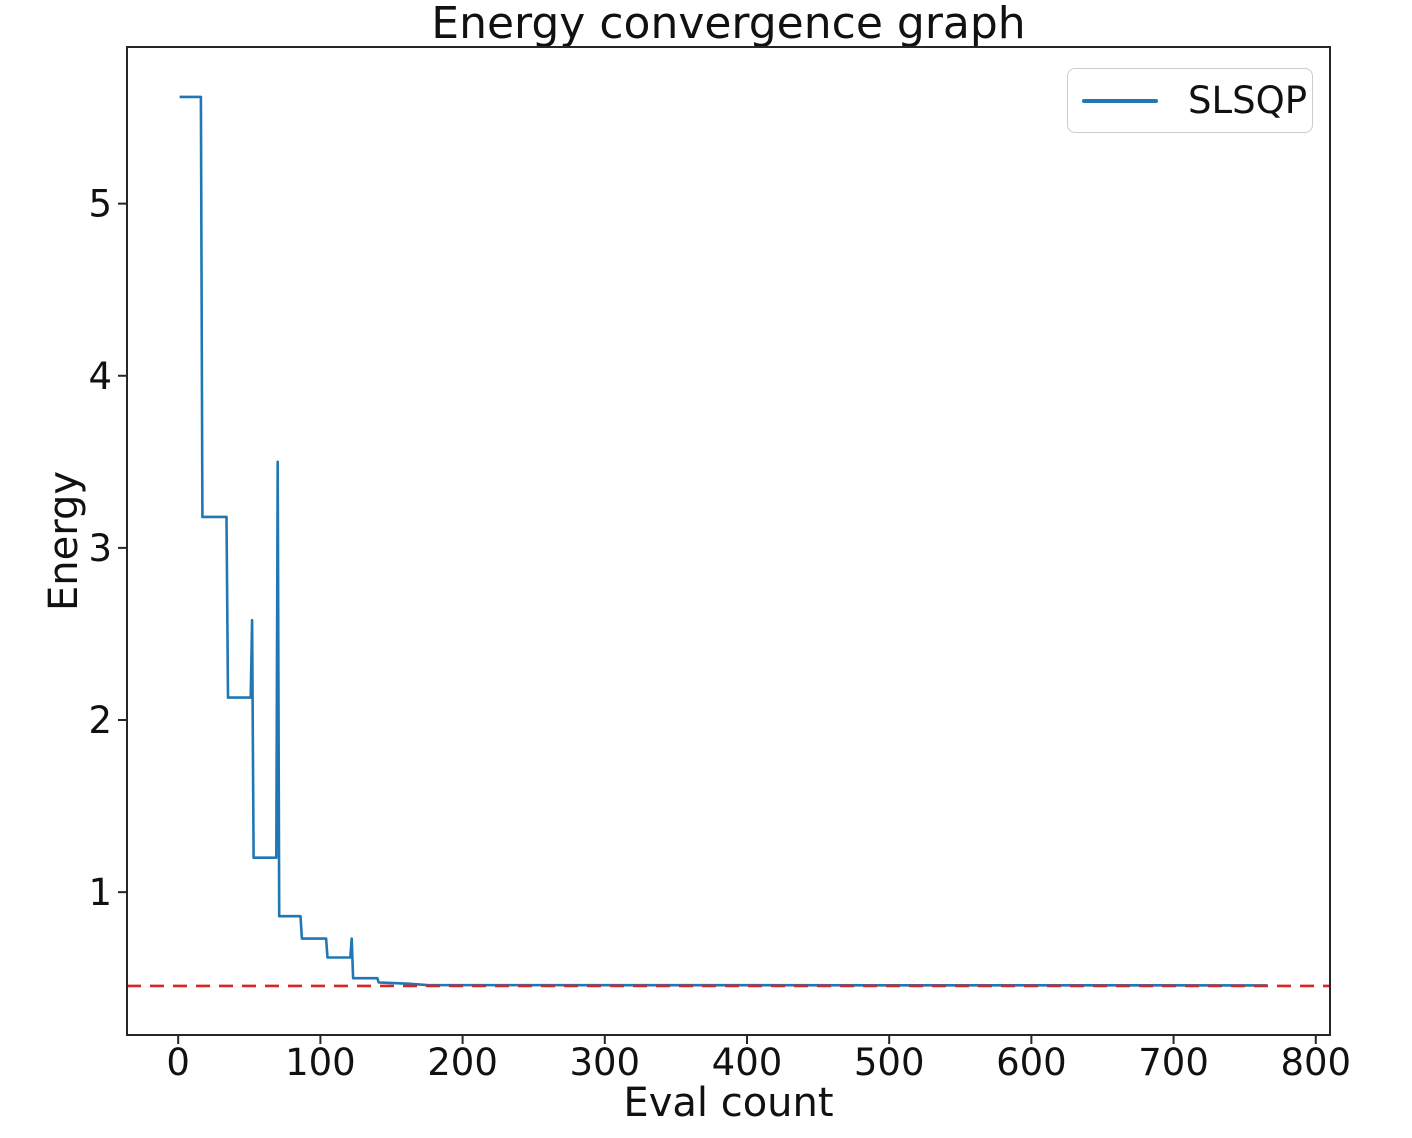 The height and width of the screenshot is (1138, 1412). I want to click on x-tick-label: 100, so click(320, 1062).